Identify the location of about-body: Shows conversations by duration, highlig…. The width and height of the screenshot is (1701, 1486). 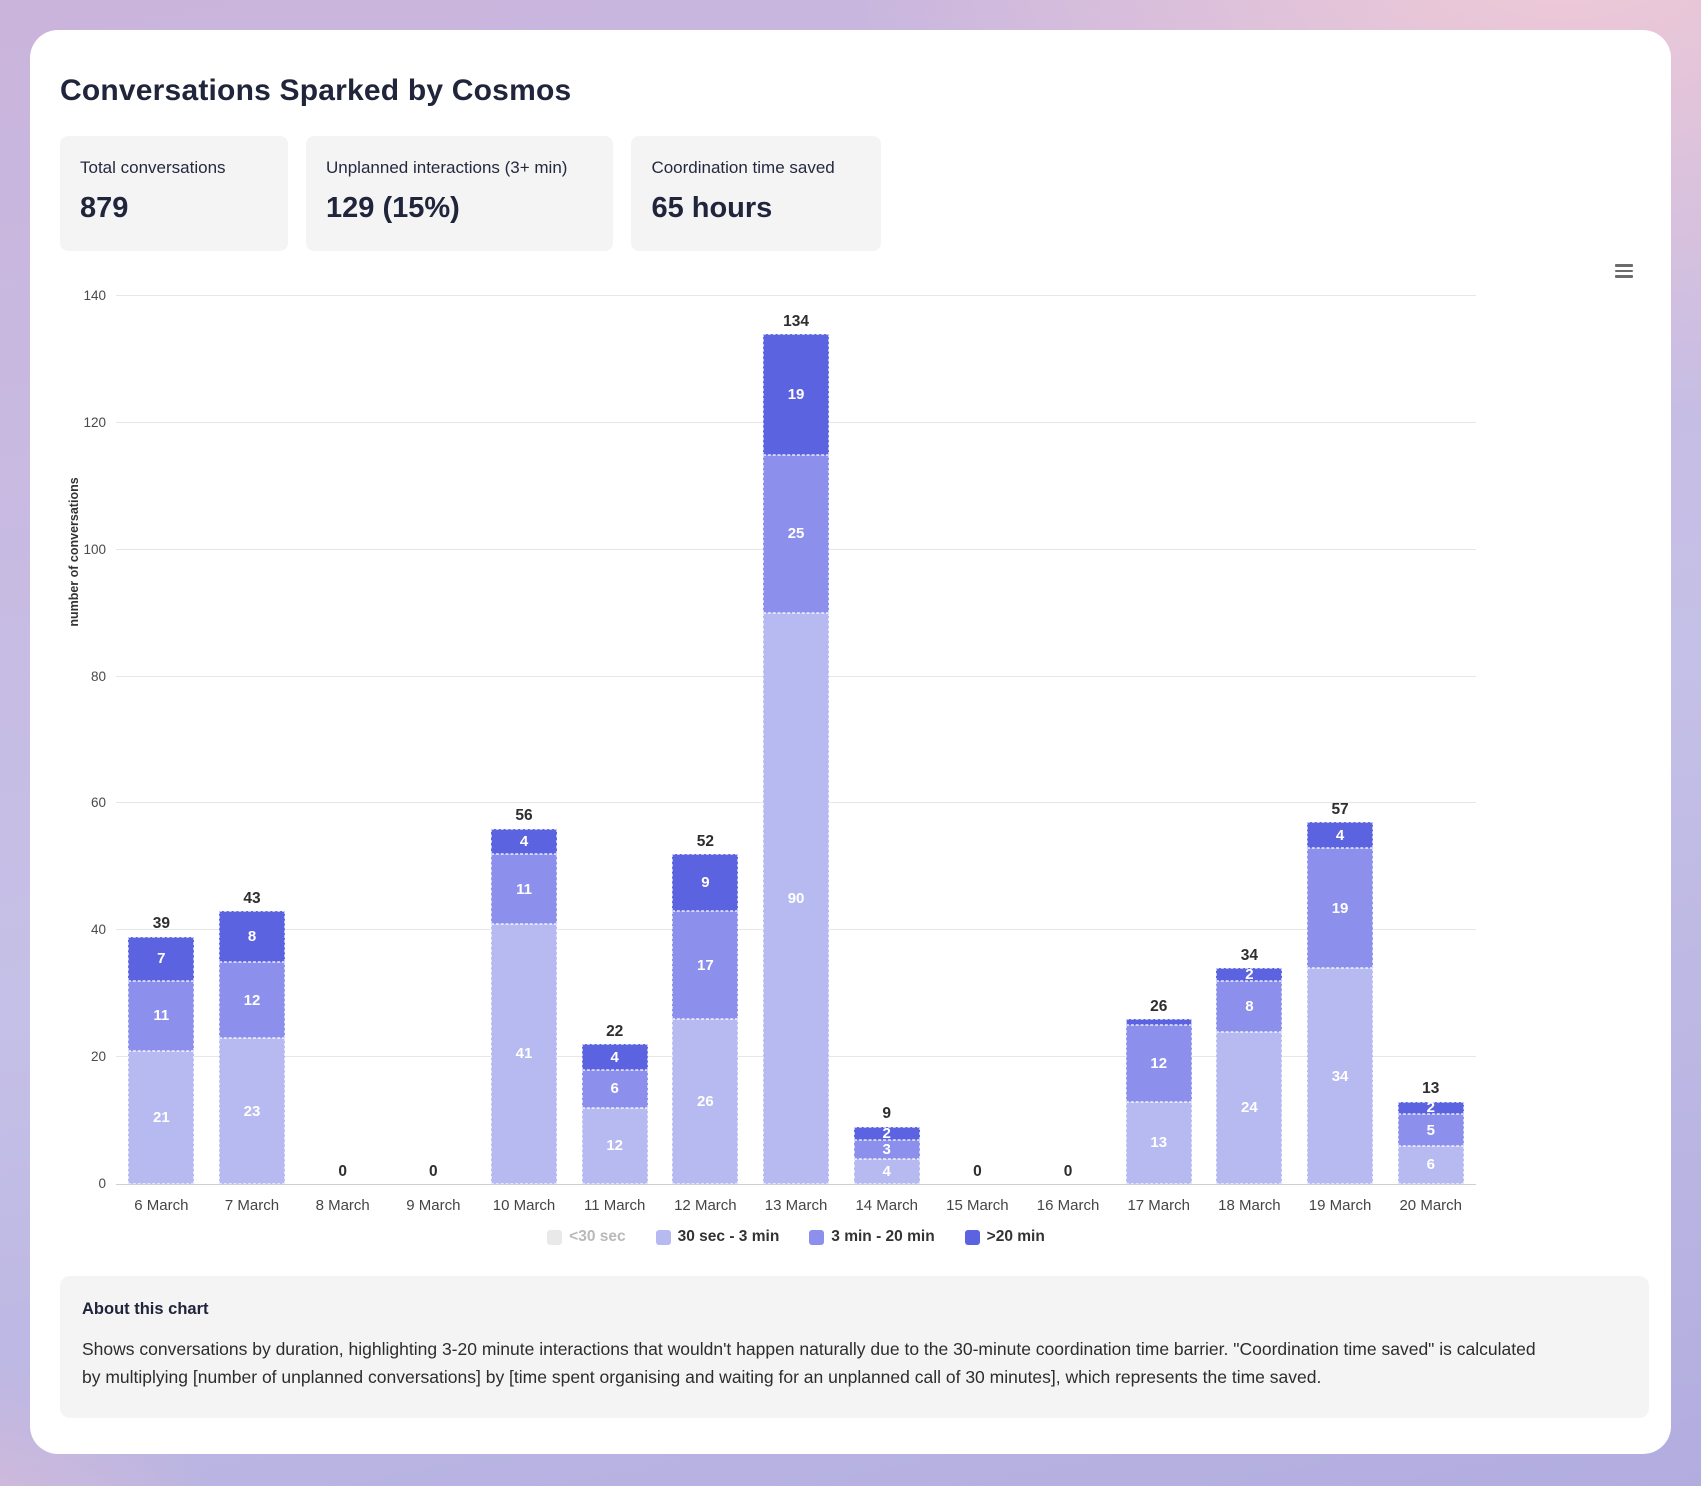
(809, 1363).